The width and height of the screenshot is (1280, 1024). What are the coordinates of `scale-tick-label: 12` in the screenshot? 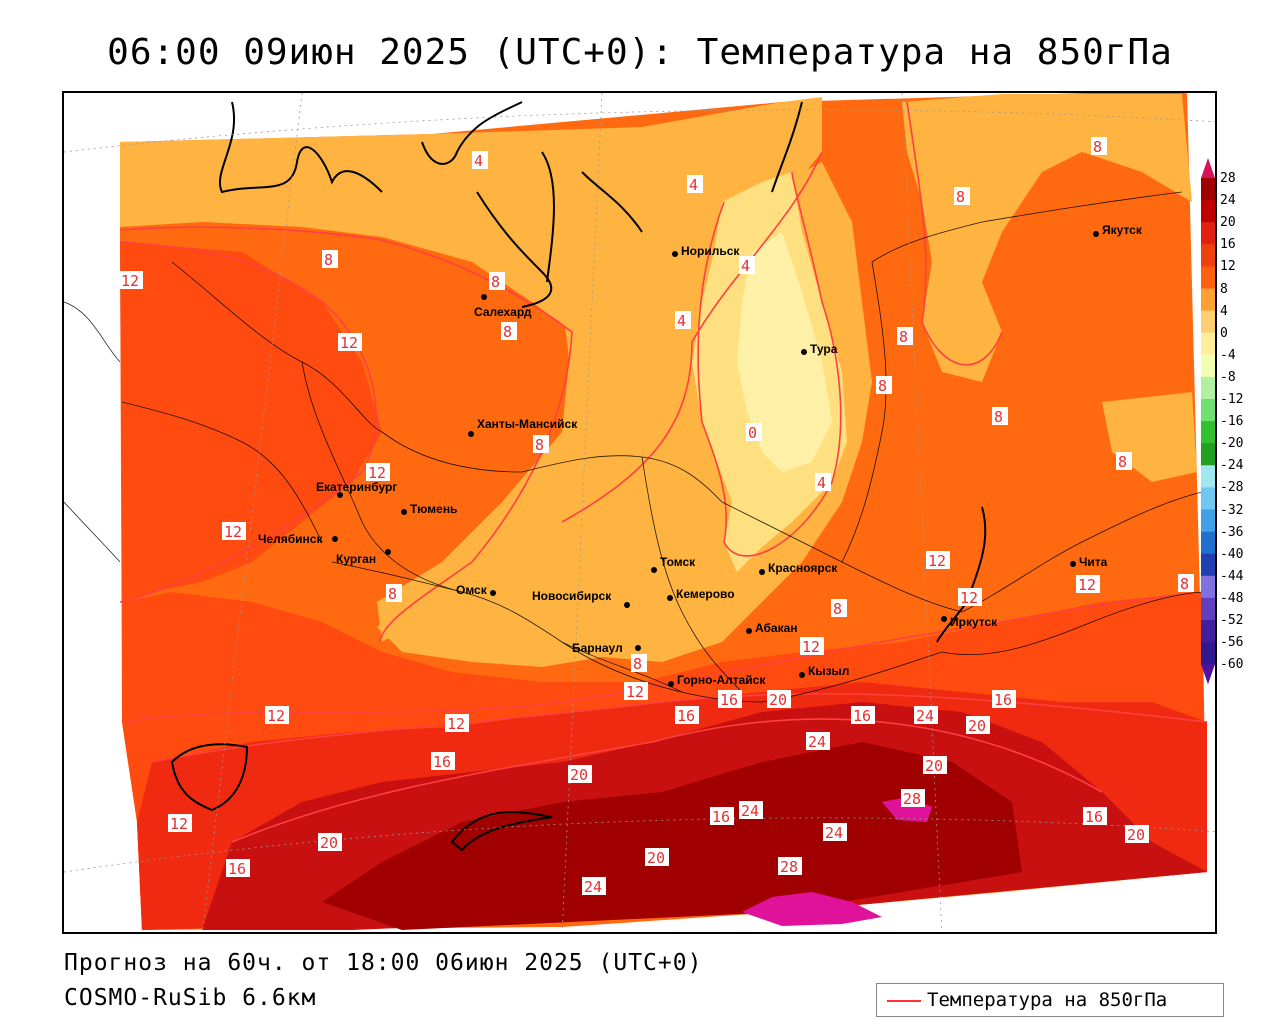 It's located at (1228, 267).